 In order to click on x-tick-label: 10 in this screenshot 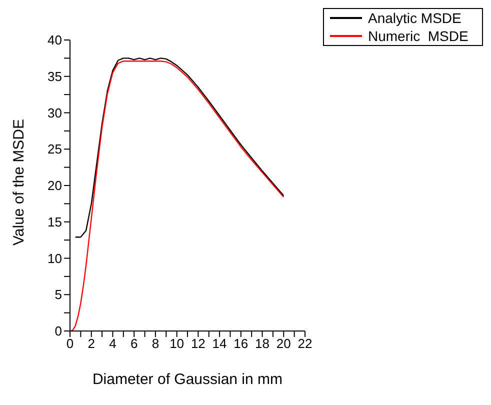, I will do `click(177, 344)`.